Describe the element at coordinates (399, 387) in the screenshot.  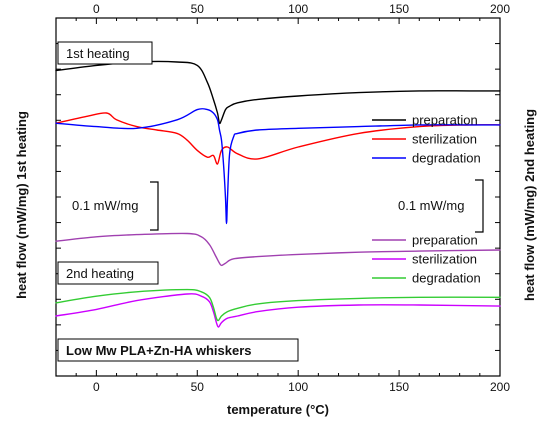
I see `bottom-tick-label: 150` at that location.